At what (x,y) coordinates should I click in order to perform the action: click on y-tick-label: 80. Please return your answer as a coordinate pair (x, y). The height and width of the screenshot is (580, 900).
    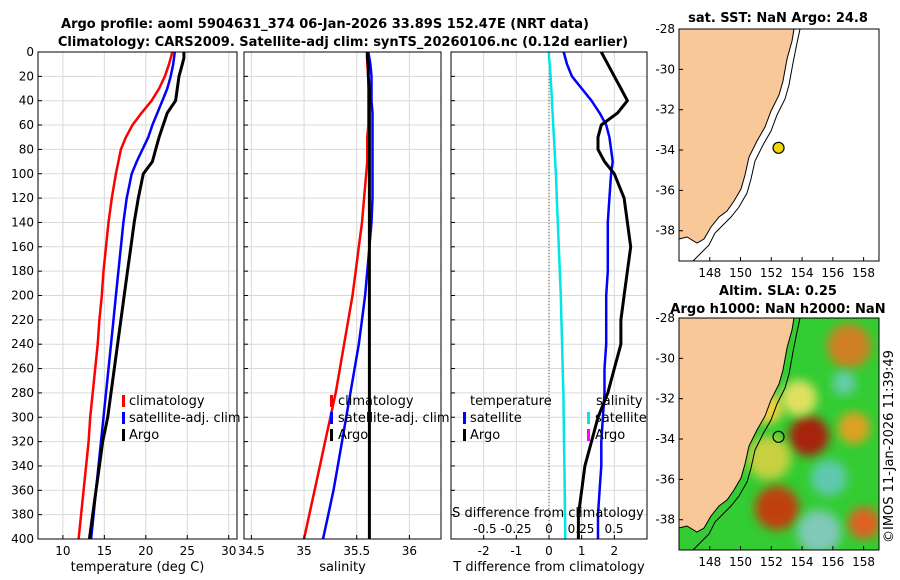
    Looking at the image, I should click on (26, 149).